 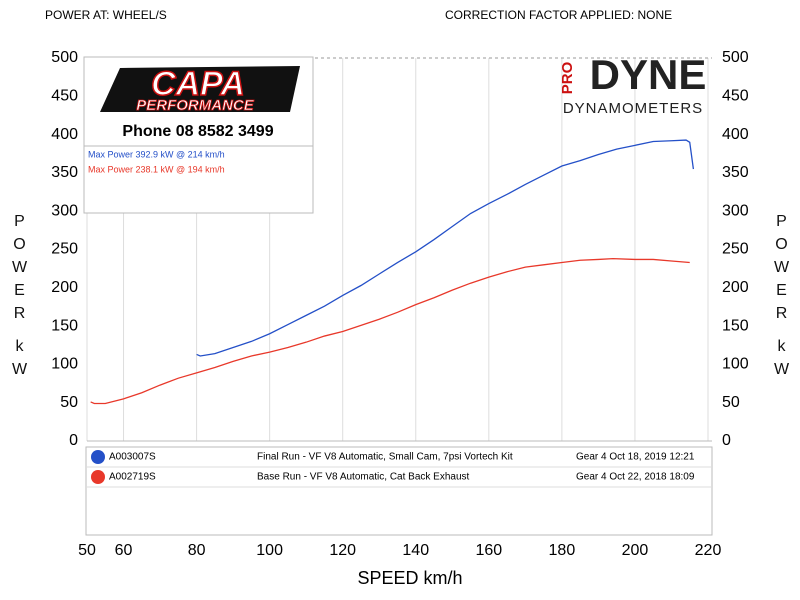 I want to click on x-tick-label: 60, so click(x=124, y=550).